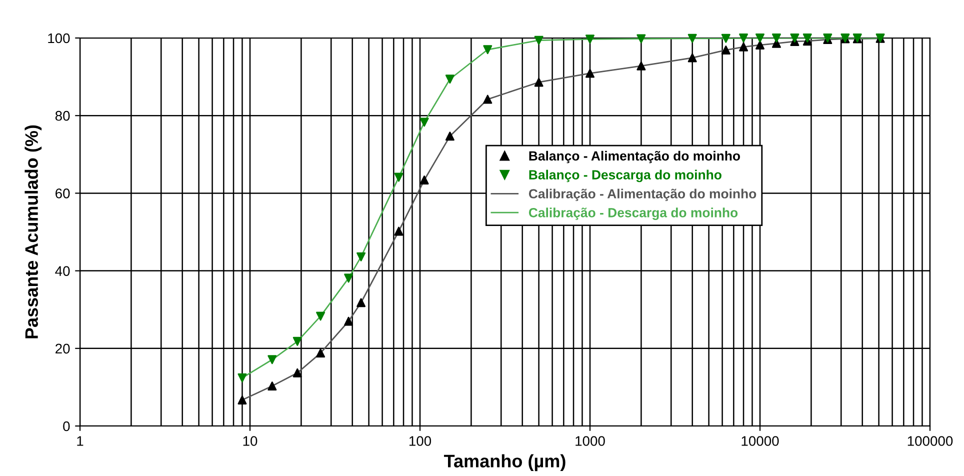 The width and height of the screenshot is (964, 476). What do you see at coordinates (33, 231) in the screenshot?
I see `y-axis-title: Passante Acumulado (%)` at bounding box center [33, 231].